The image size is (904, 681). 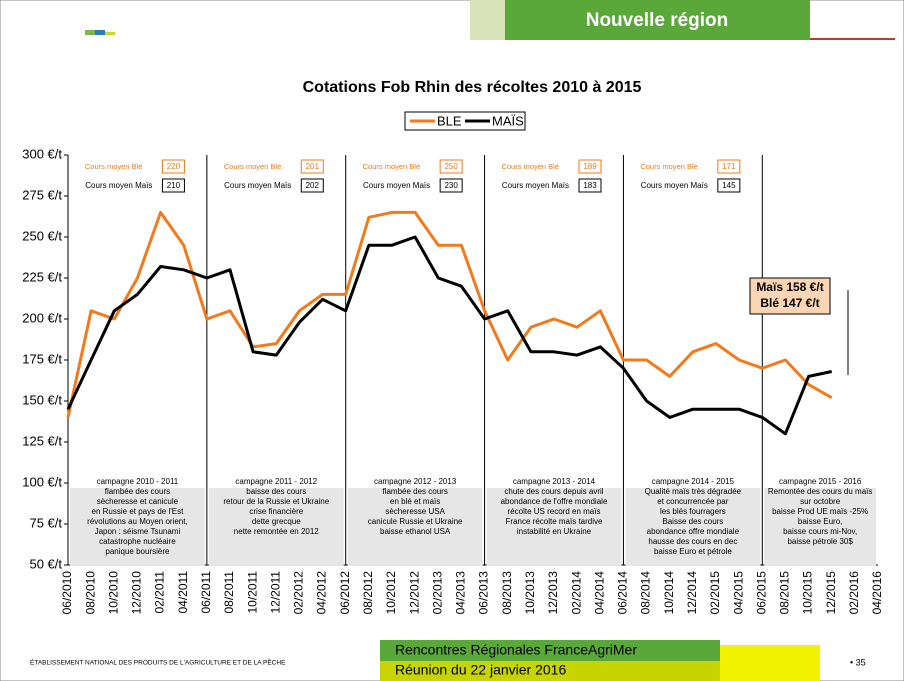 What do you see at coordinates (415, 481) in the screenshot?
I see `campaign-title: campagne 2012 - 2013` at bounding box center [415, 481].